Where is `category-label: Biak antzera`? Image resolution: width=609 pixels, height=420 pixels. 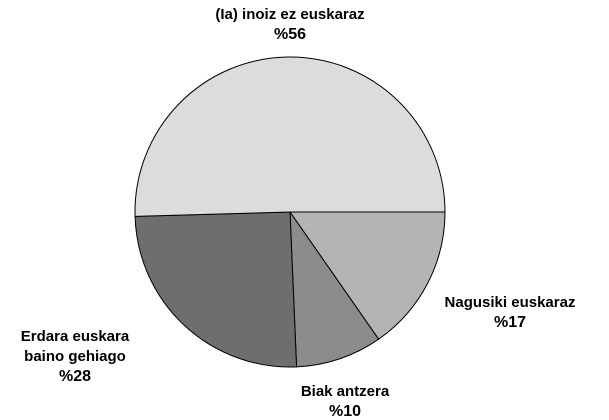 category-label: Biak antzera is located at coordinates (345, 391).